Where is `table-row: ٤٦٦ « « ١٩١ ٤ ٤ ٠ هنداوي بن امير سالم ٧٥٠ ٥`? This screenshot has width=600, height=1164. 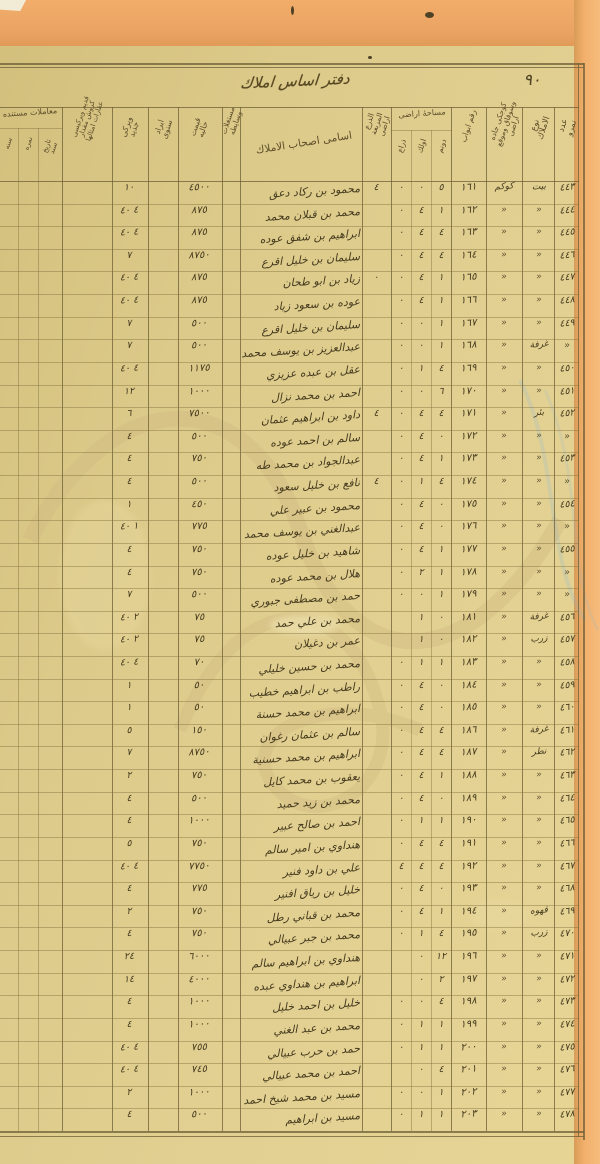 table-row: ٤٦٦ « « ١٩١ ٤ ٤ ٠ هنداوي بن امير سالم ٧٥٠ ٥ is located at coordinates (300, 848).